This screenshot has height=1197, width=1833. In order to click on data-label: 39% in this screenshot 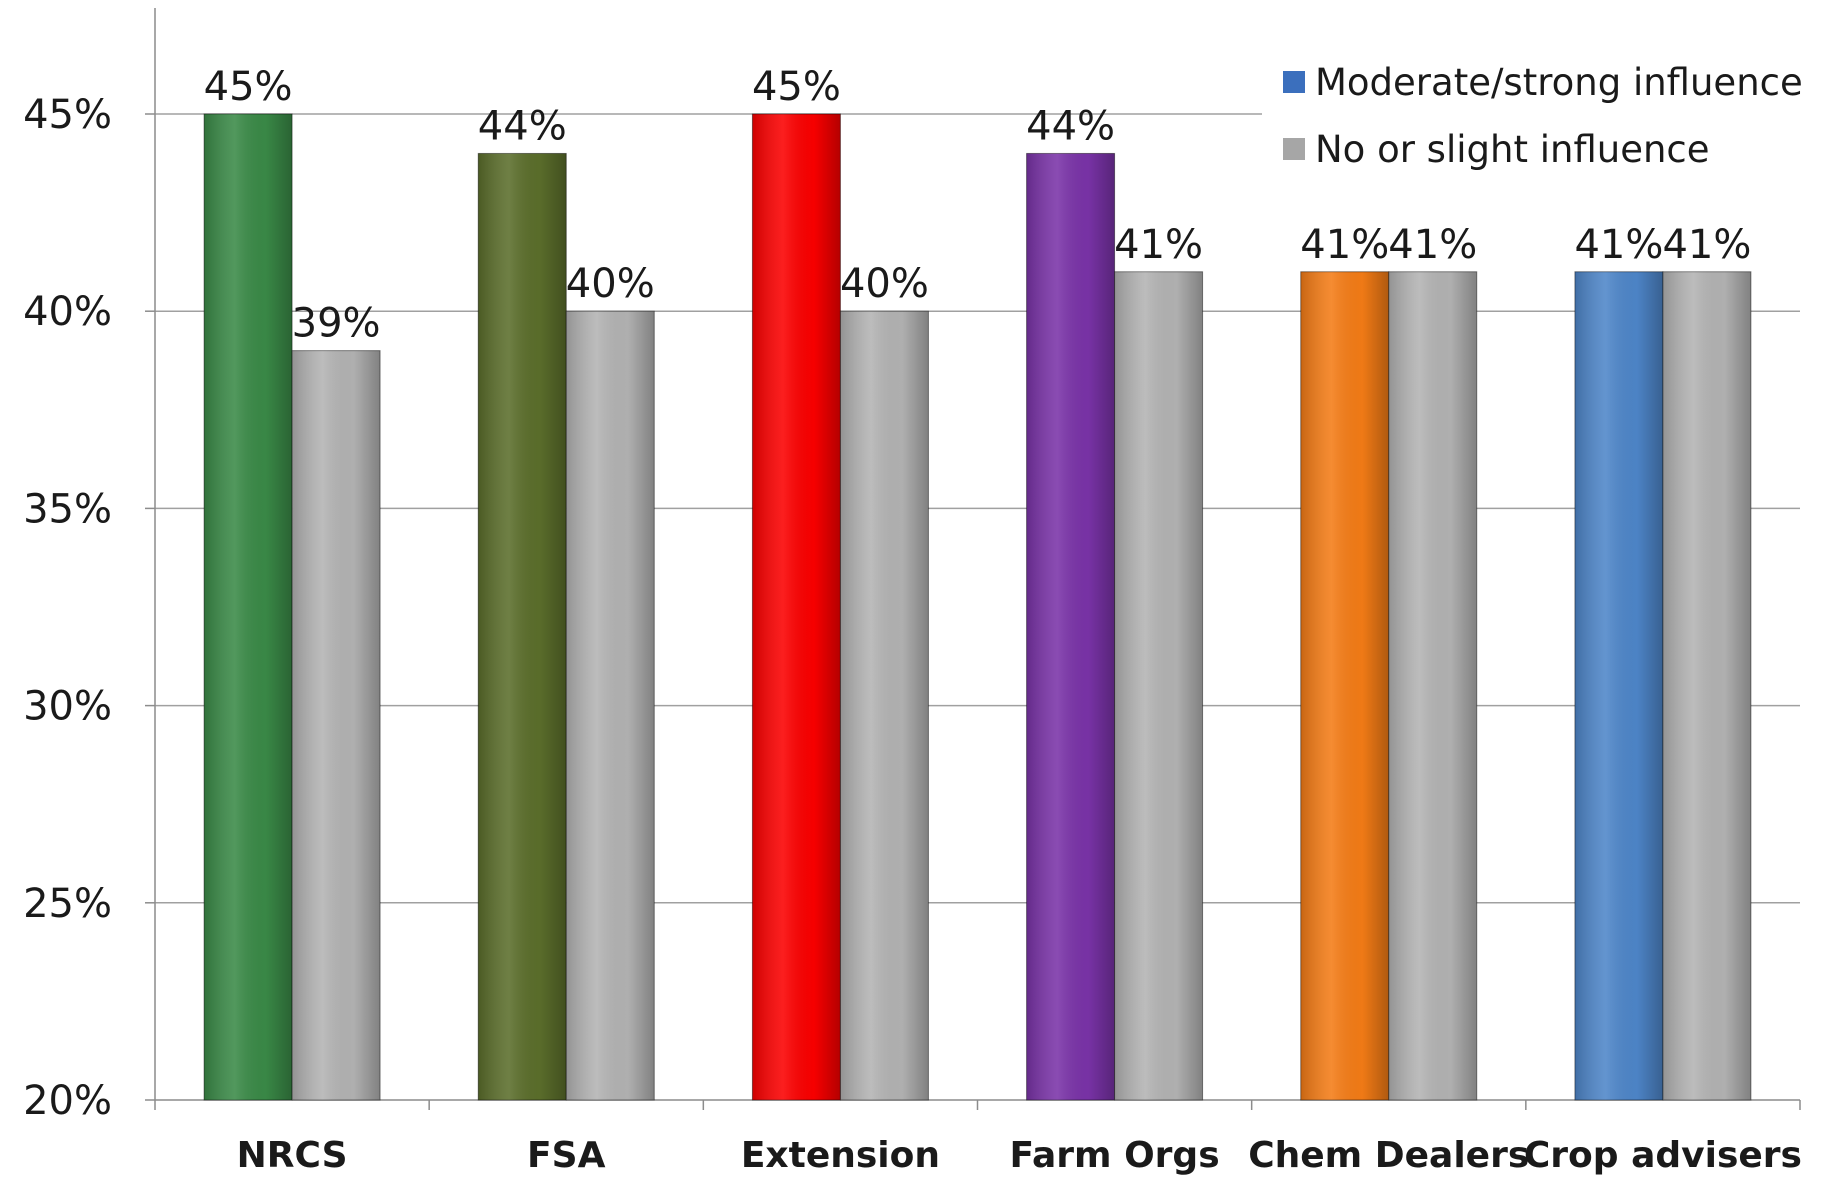, I will do `click(336, 324)`.